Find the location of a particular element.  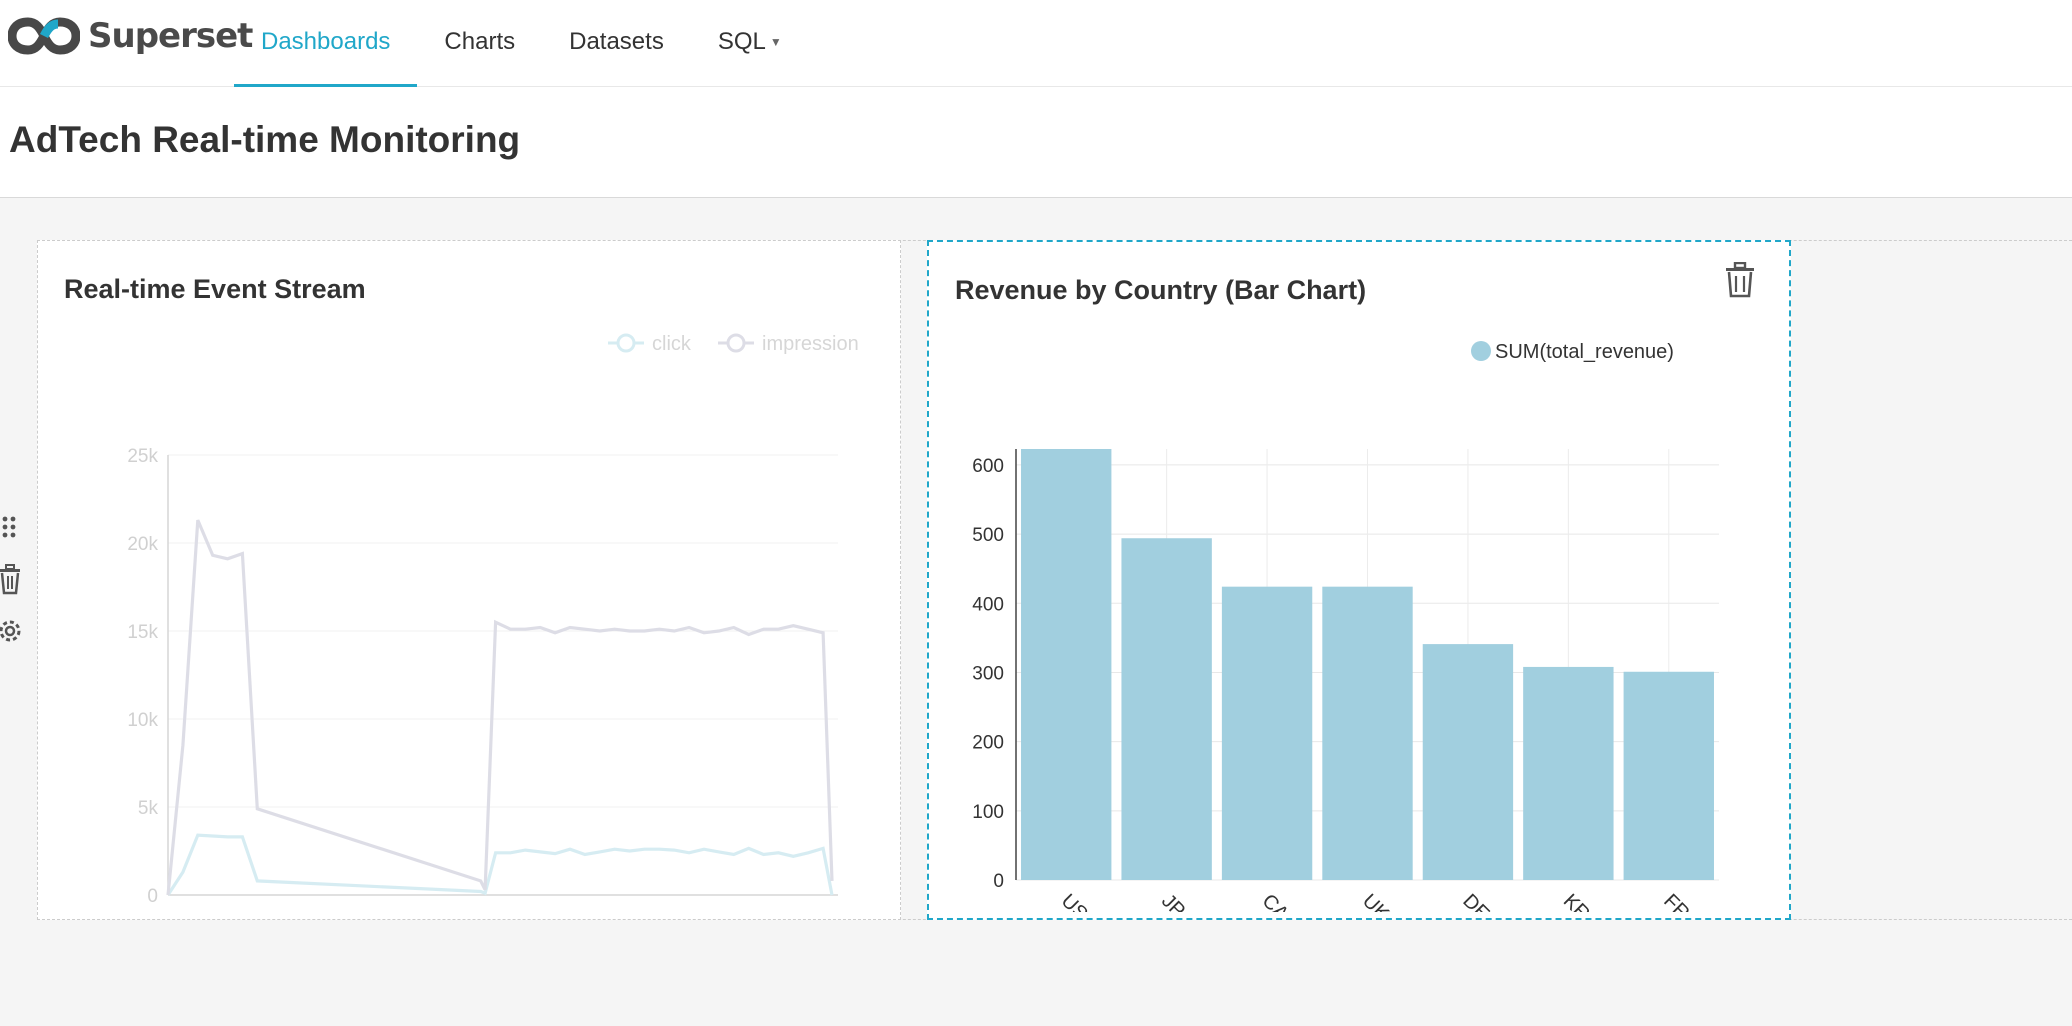

superset-logo: Superset is located at coordinates (130, 36).